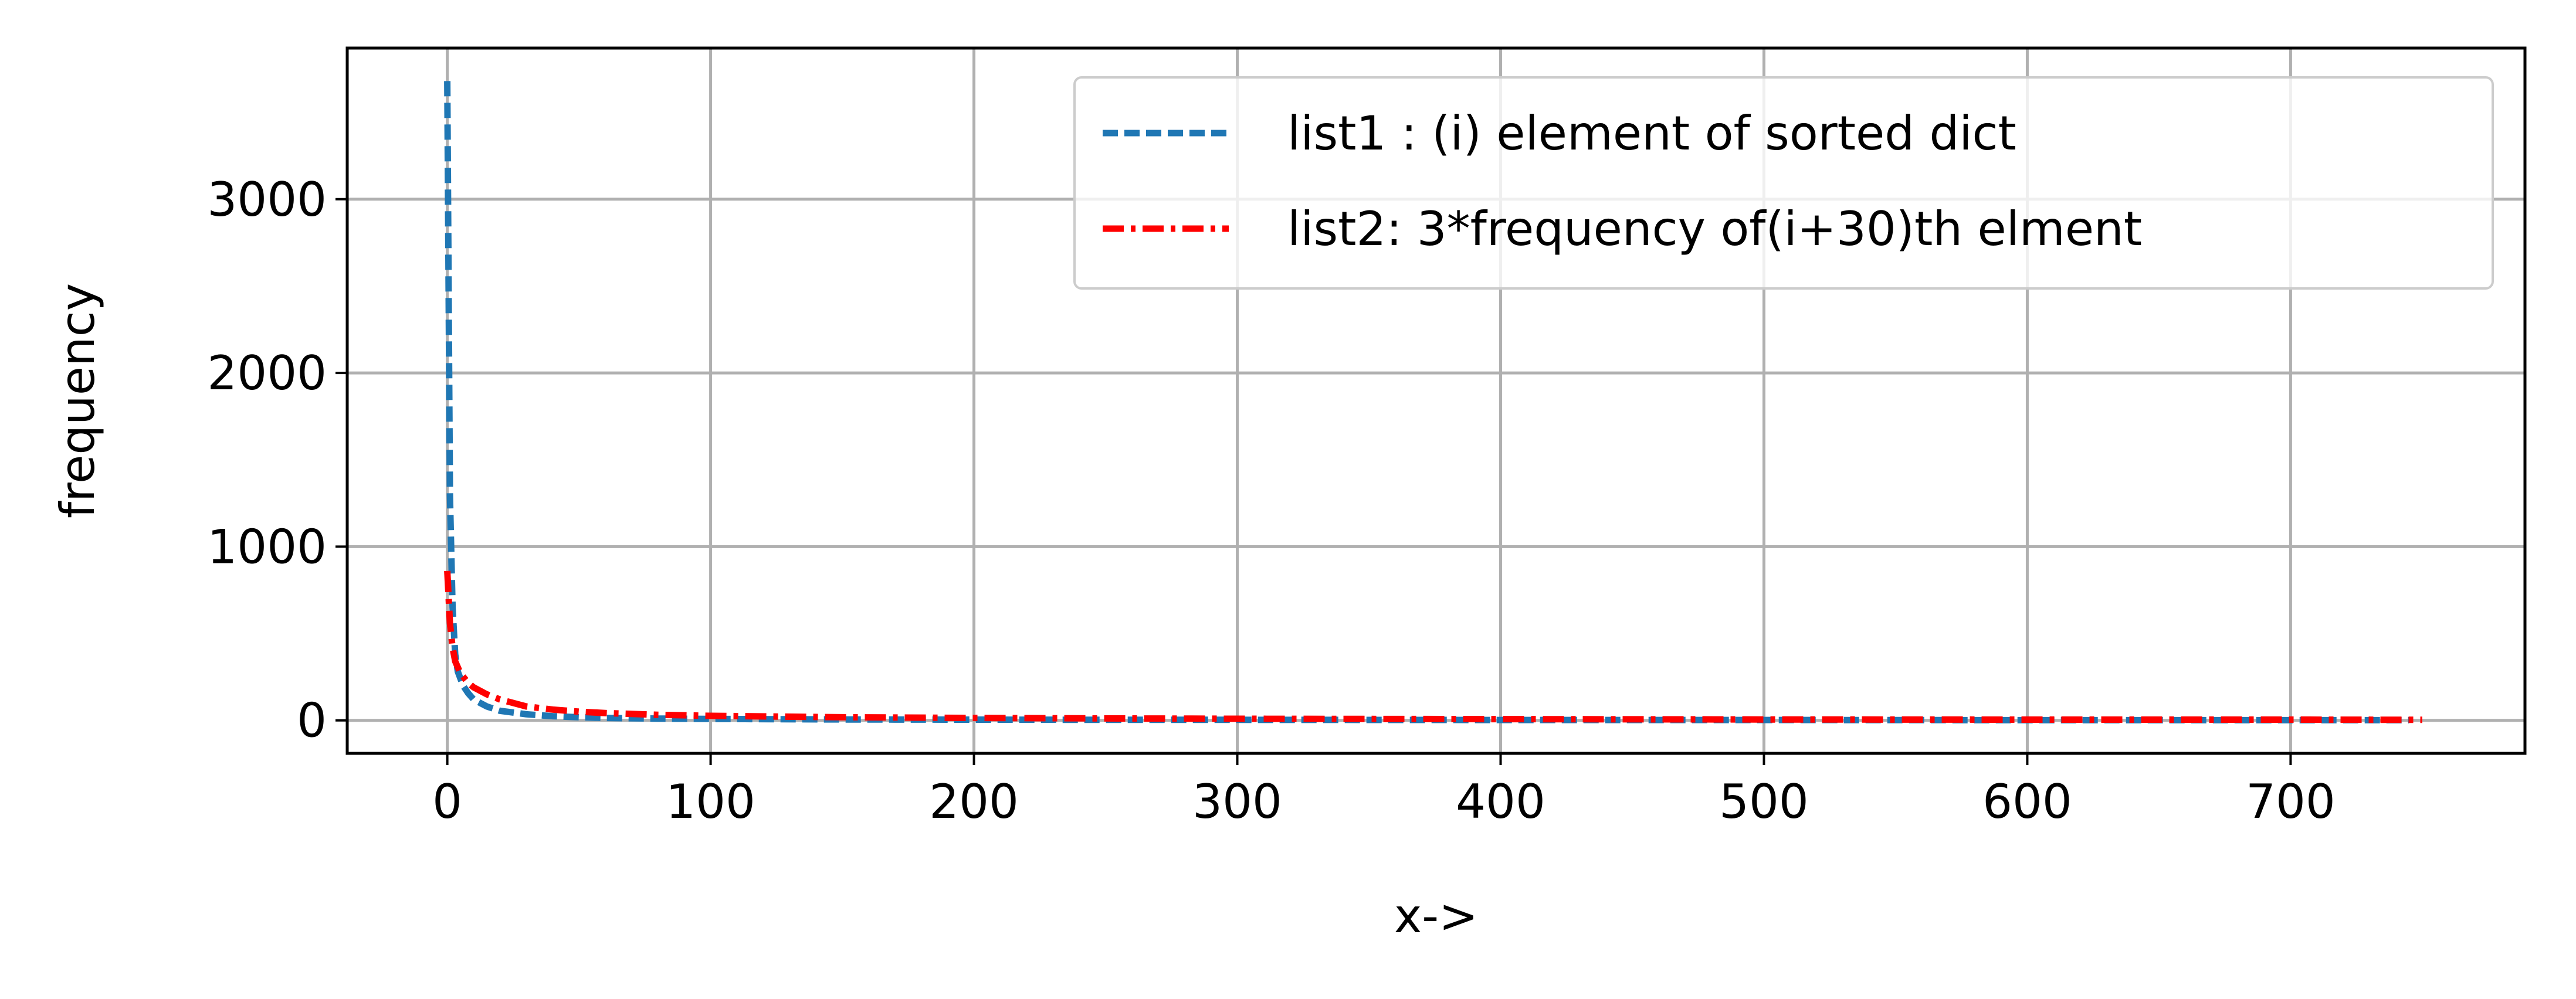  What do you see at coordinates (77, 400) in the screenshot?
I see `y-axis-label: frequency` at bounding box center [77, 400].